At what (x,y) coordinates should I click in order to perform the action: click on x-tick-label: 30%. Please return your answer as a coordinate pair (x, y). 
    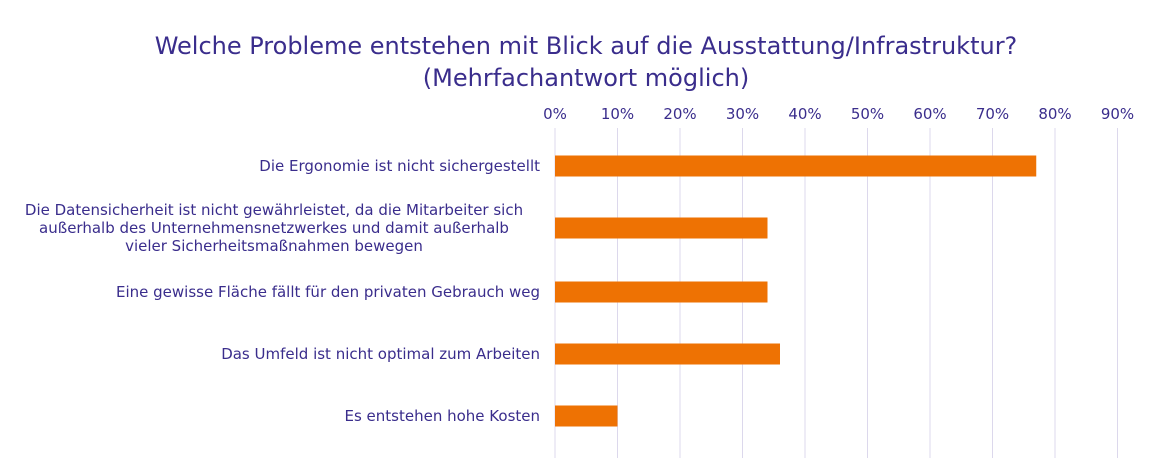
    Looking at the image, I should click on (742, 114).